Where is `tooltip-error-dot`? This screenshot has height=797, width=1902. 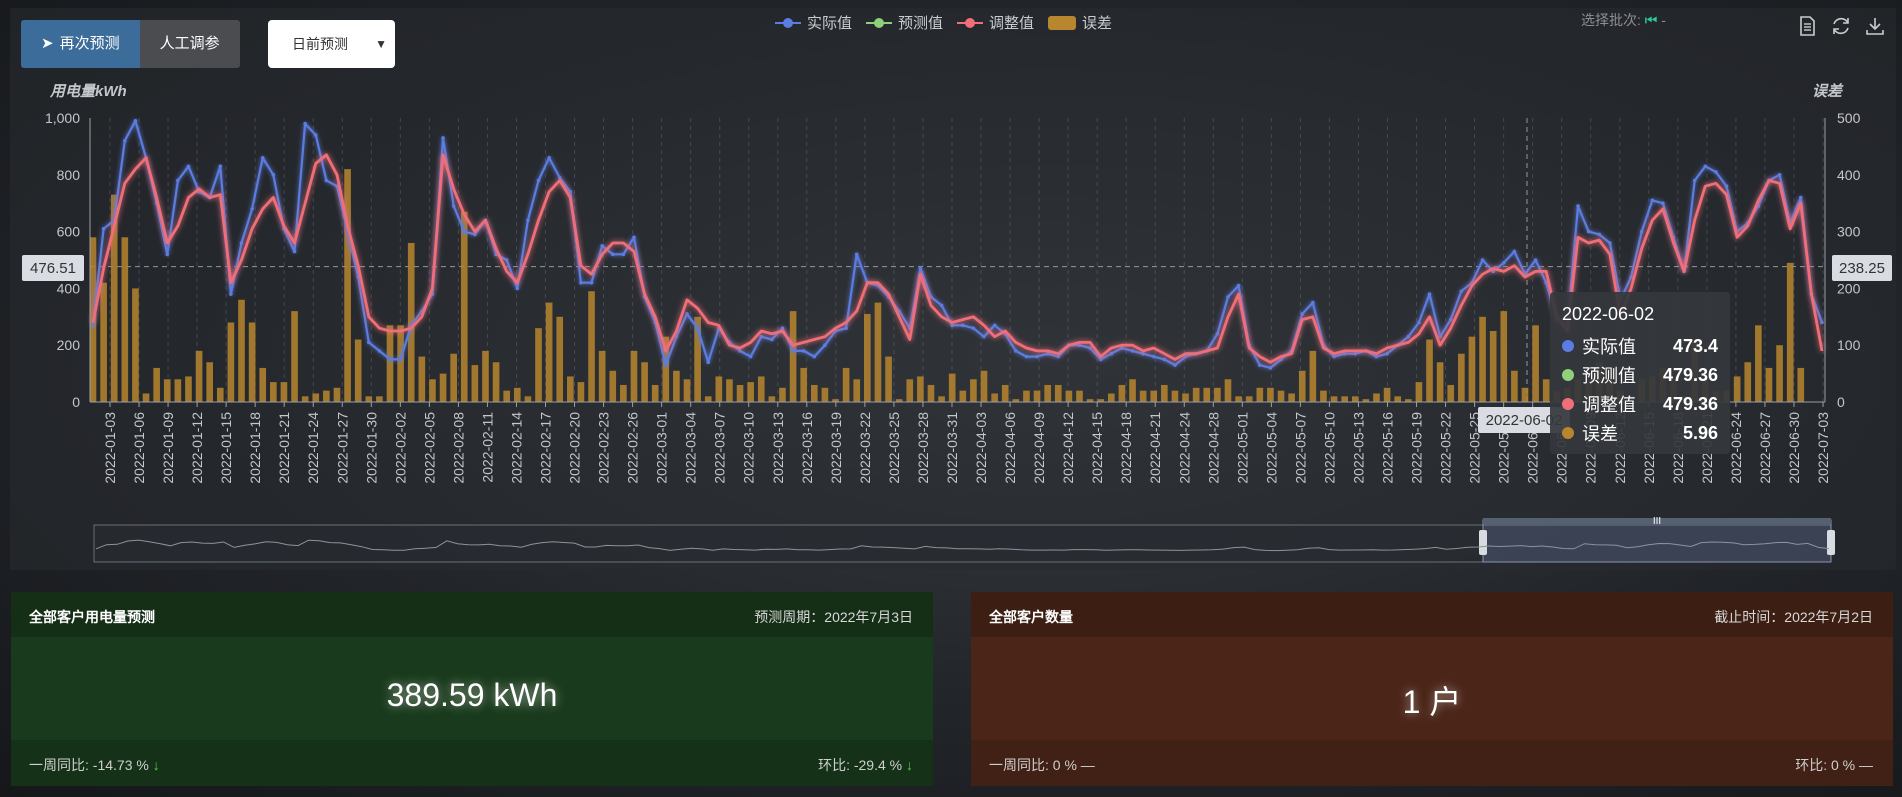 tooltip-error-dot is located at coordinates (1568, 433).